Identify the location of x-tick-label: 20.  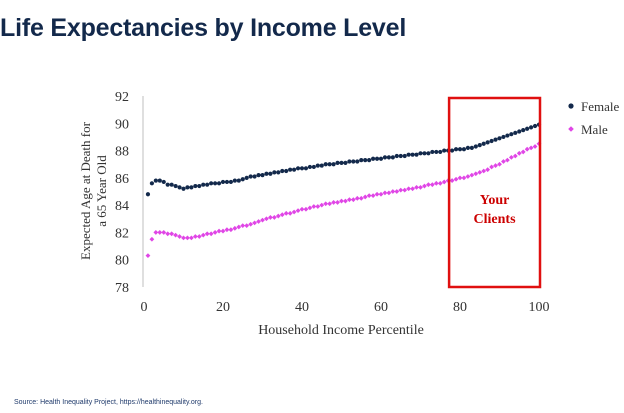
(223, 307).